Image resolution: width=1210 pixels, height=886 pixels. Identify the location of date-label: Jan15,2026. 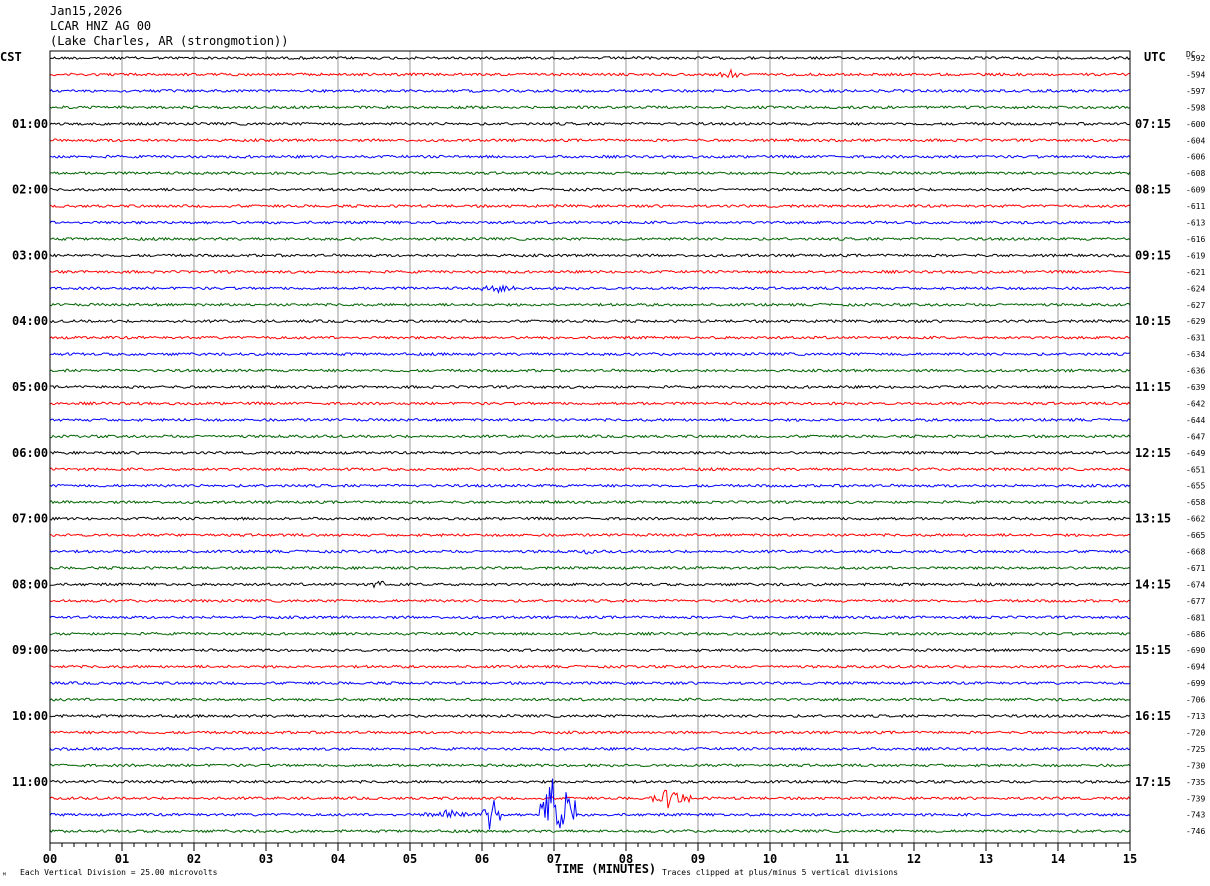
(86, 11).